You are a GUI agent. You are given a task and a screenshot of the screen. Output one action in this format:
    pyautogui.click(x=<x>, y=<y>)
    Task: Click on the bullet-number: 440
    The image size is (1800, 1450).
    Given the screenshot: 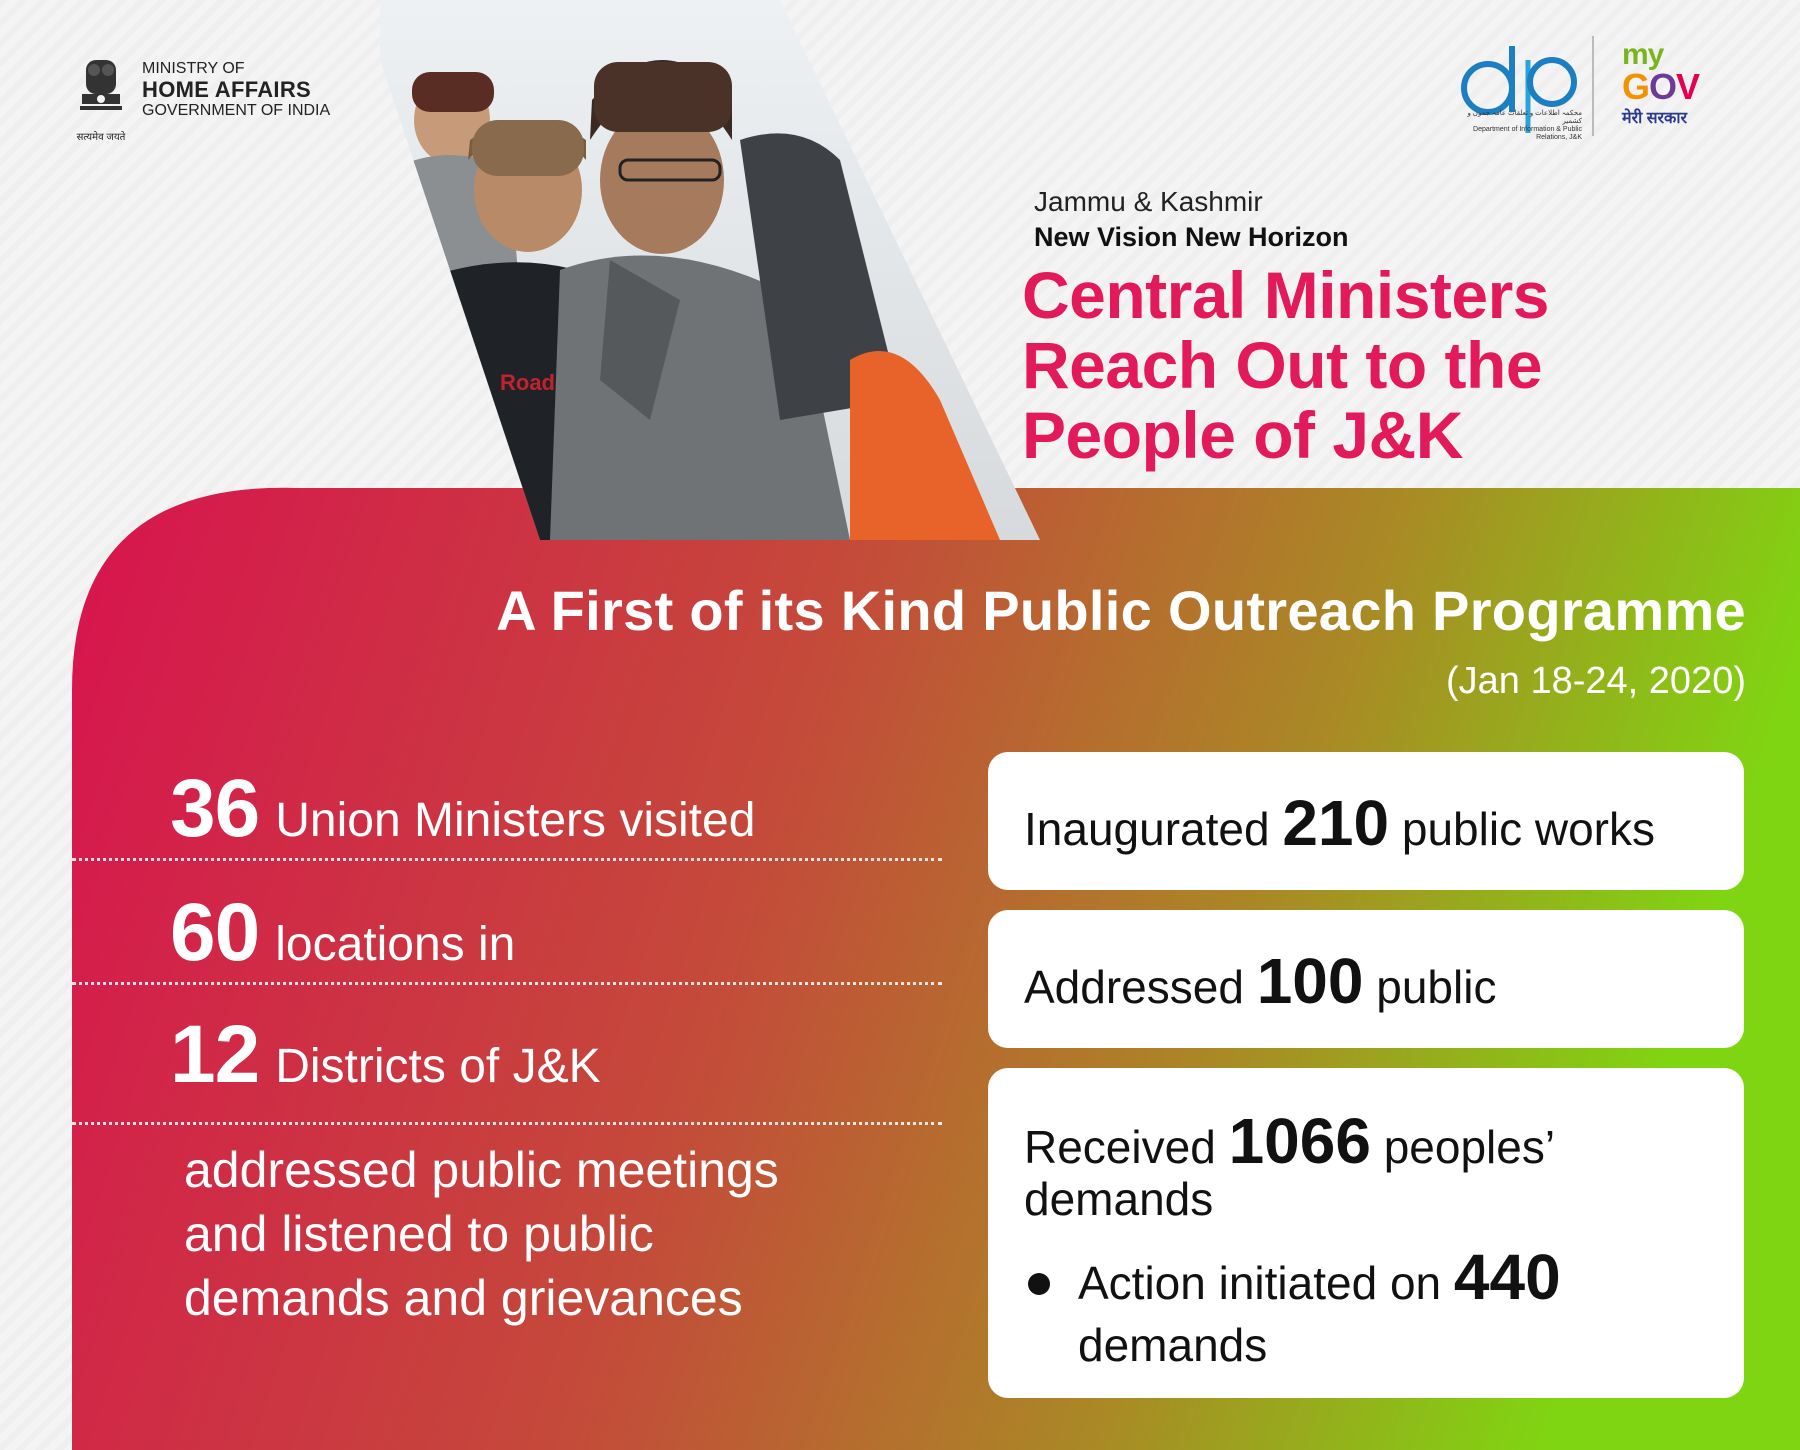 What is the action you would take?
    pyautogui.click(x=1507, y=1277)
    